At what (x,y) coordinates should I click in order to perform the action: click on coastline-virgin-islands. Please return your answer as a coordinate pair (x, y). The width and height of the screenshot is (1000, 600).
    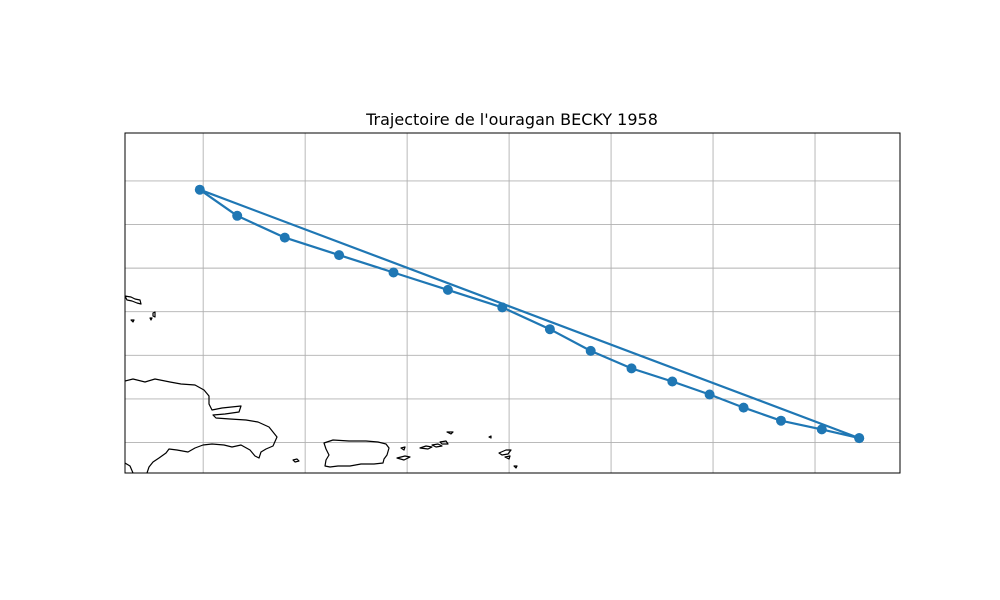
    Looking at the image, I should click on (436, 440).